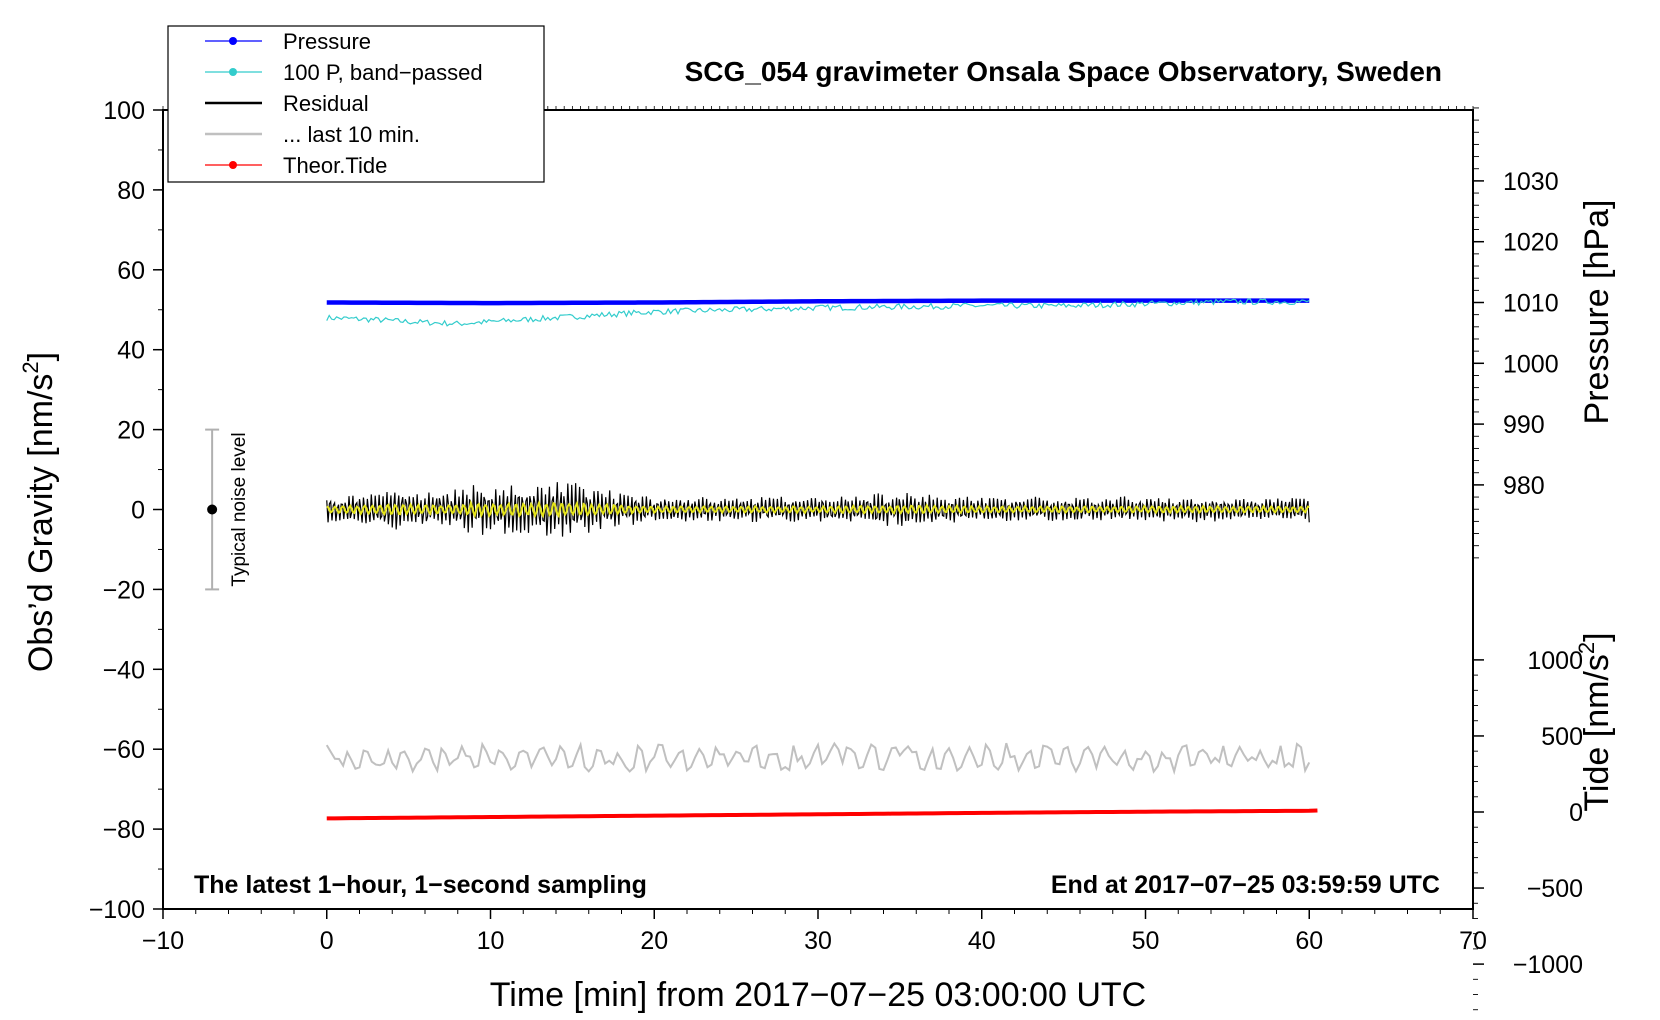 This screenshot has width=1660, height=1020. What do you see at coordinates (1597, 636) in the screenshot?
I see `tide-axis-title-end: ]` at bounding box center [1597, 636].